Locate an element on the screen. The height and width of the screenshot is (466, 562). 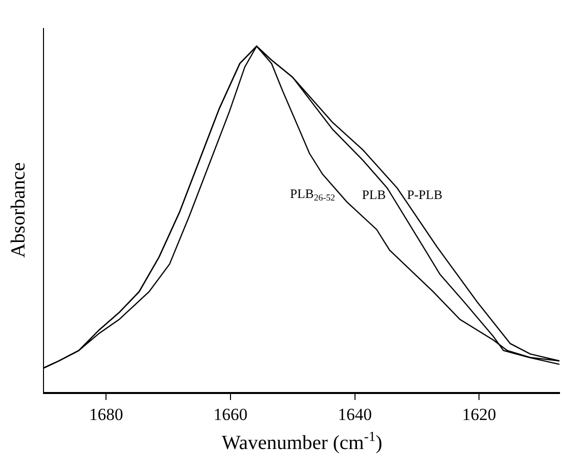
series-label: P-PLB is located at coordinates (425, 194).